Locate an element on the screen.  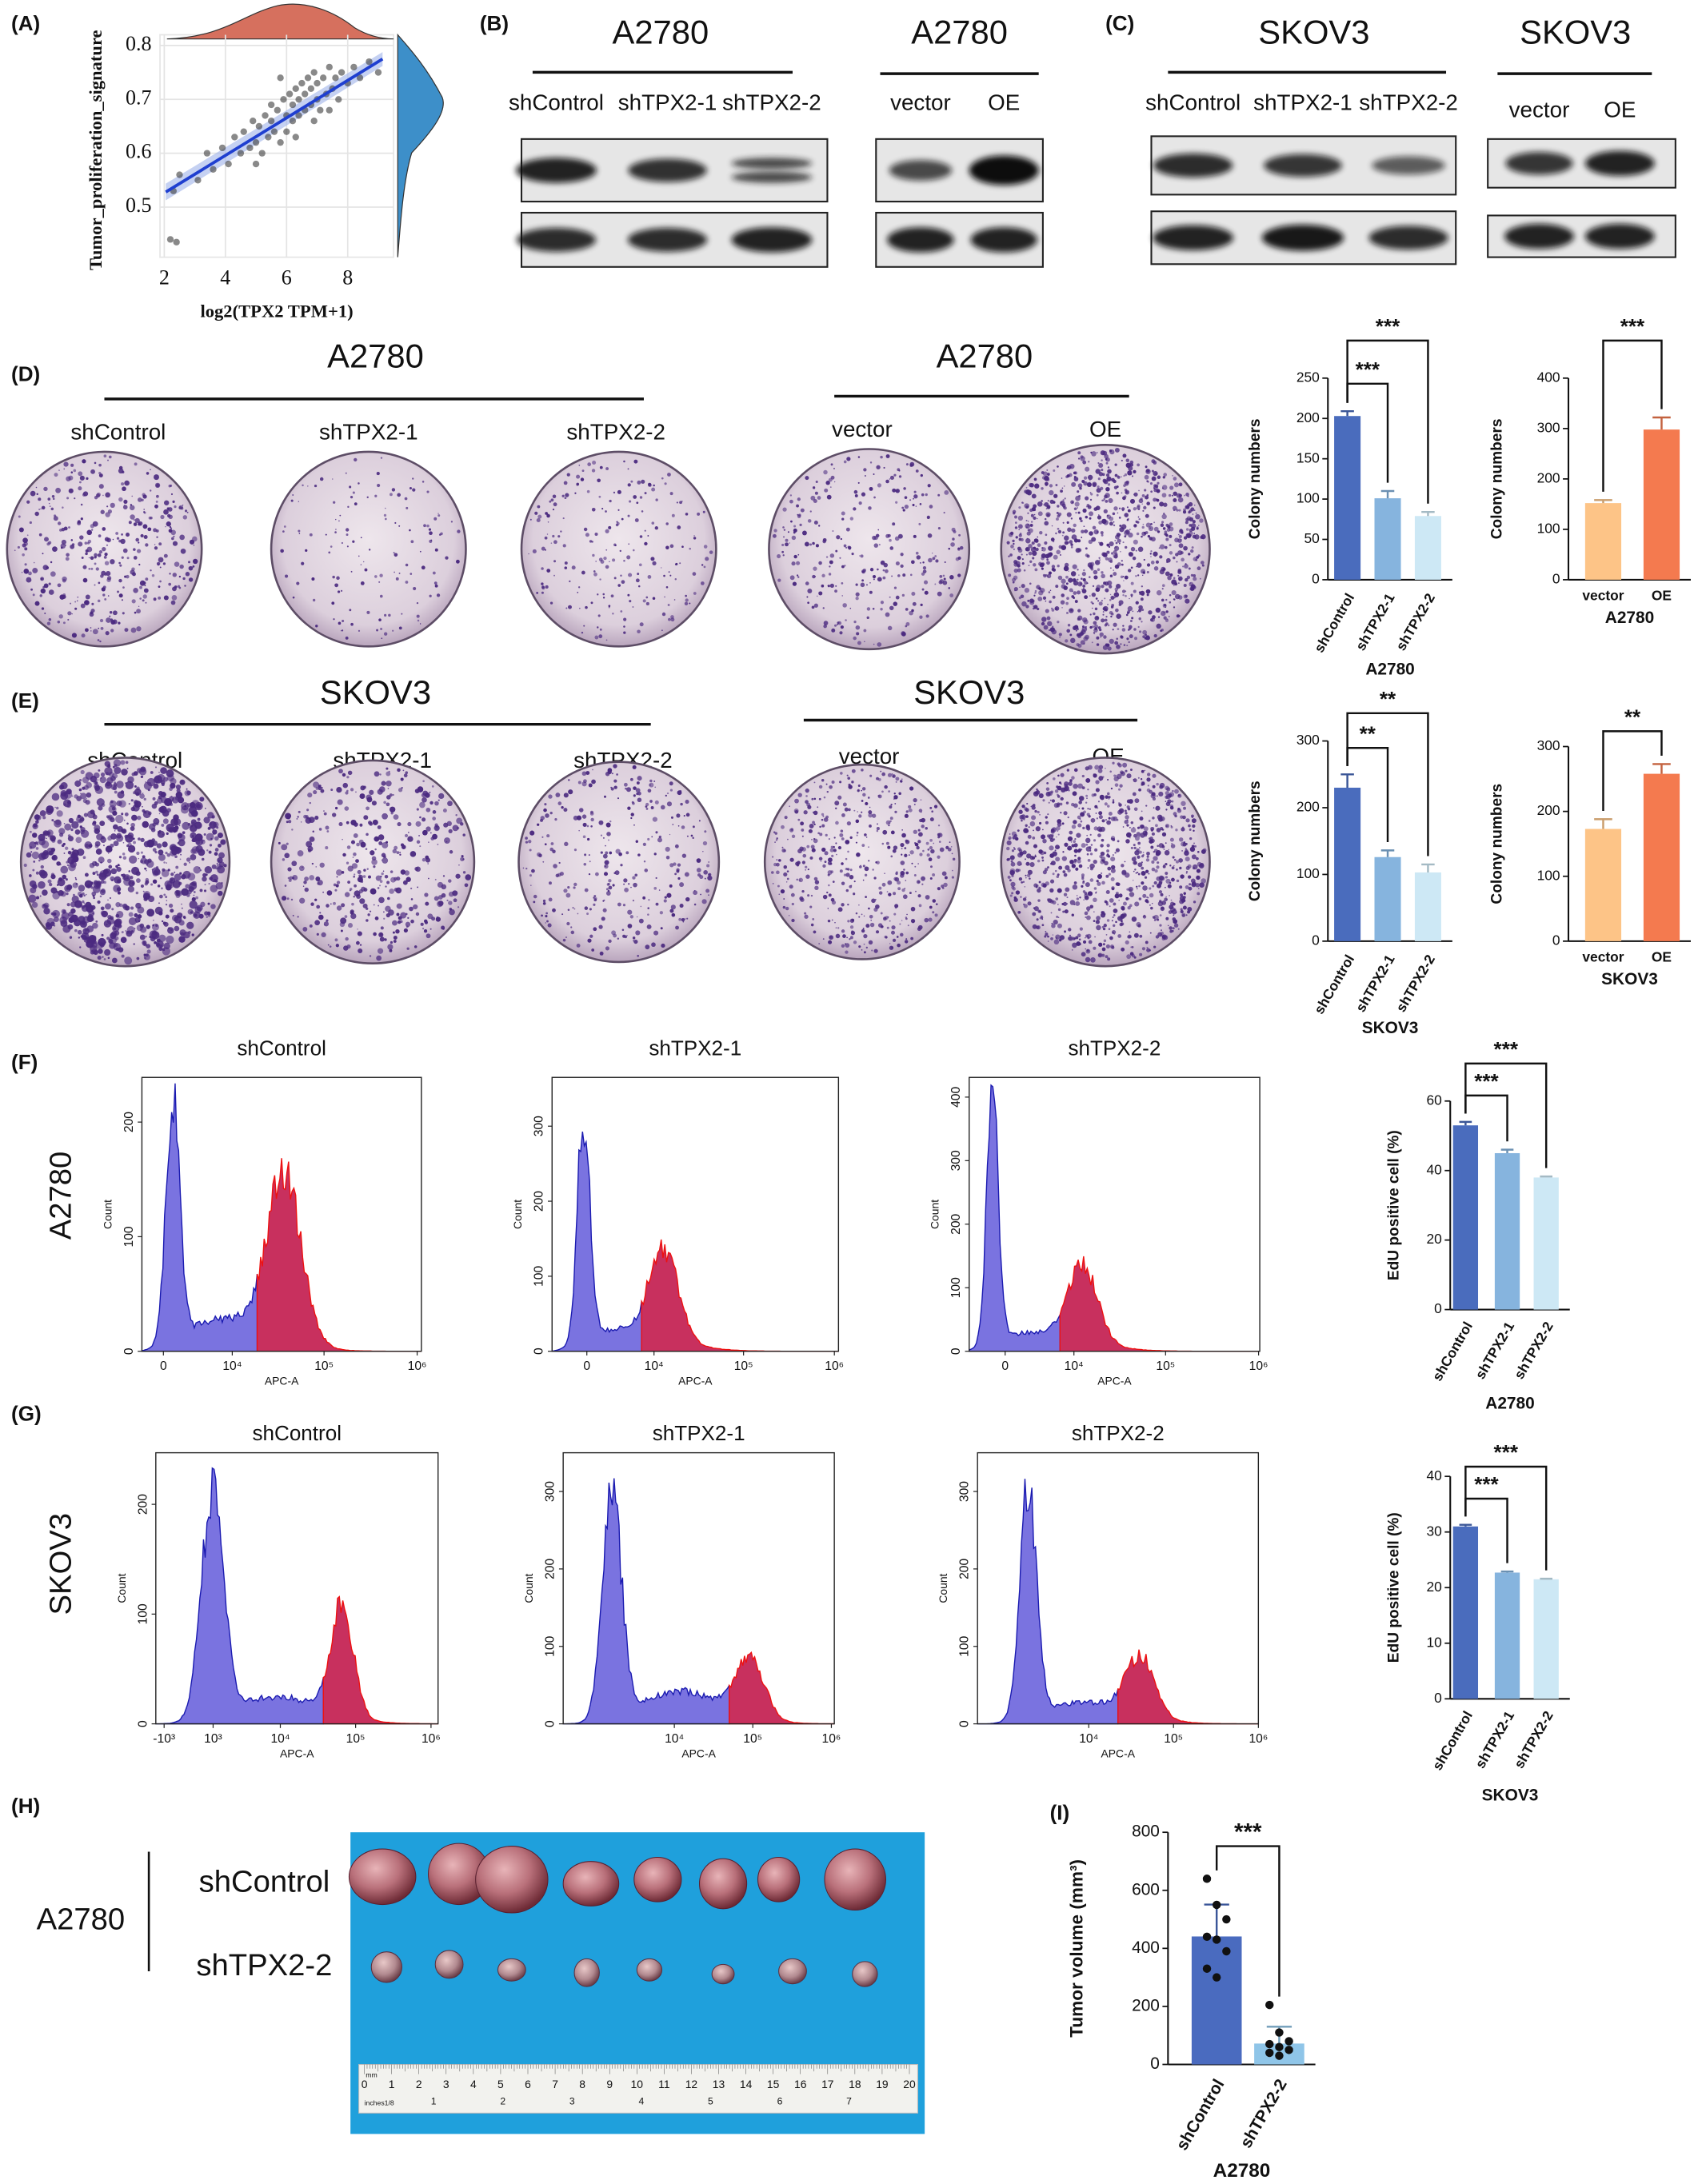
blot-band is located at coordinates (1619, 237).